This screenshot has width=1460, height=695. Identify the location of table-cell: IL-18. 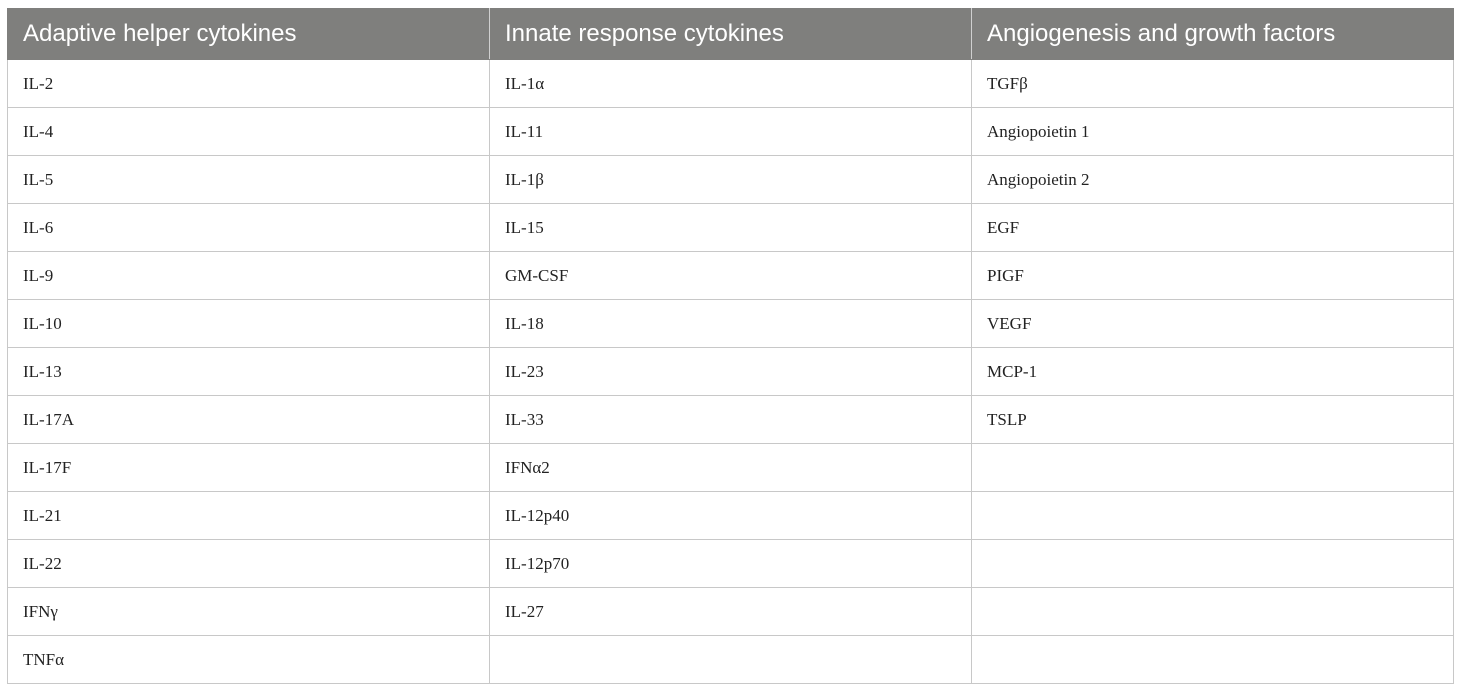
(730, 323).